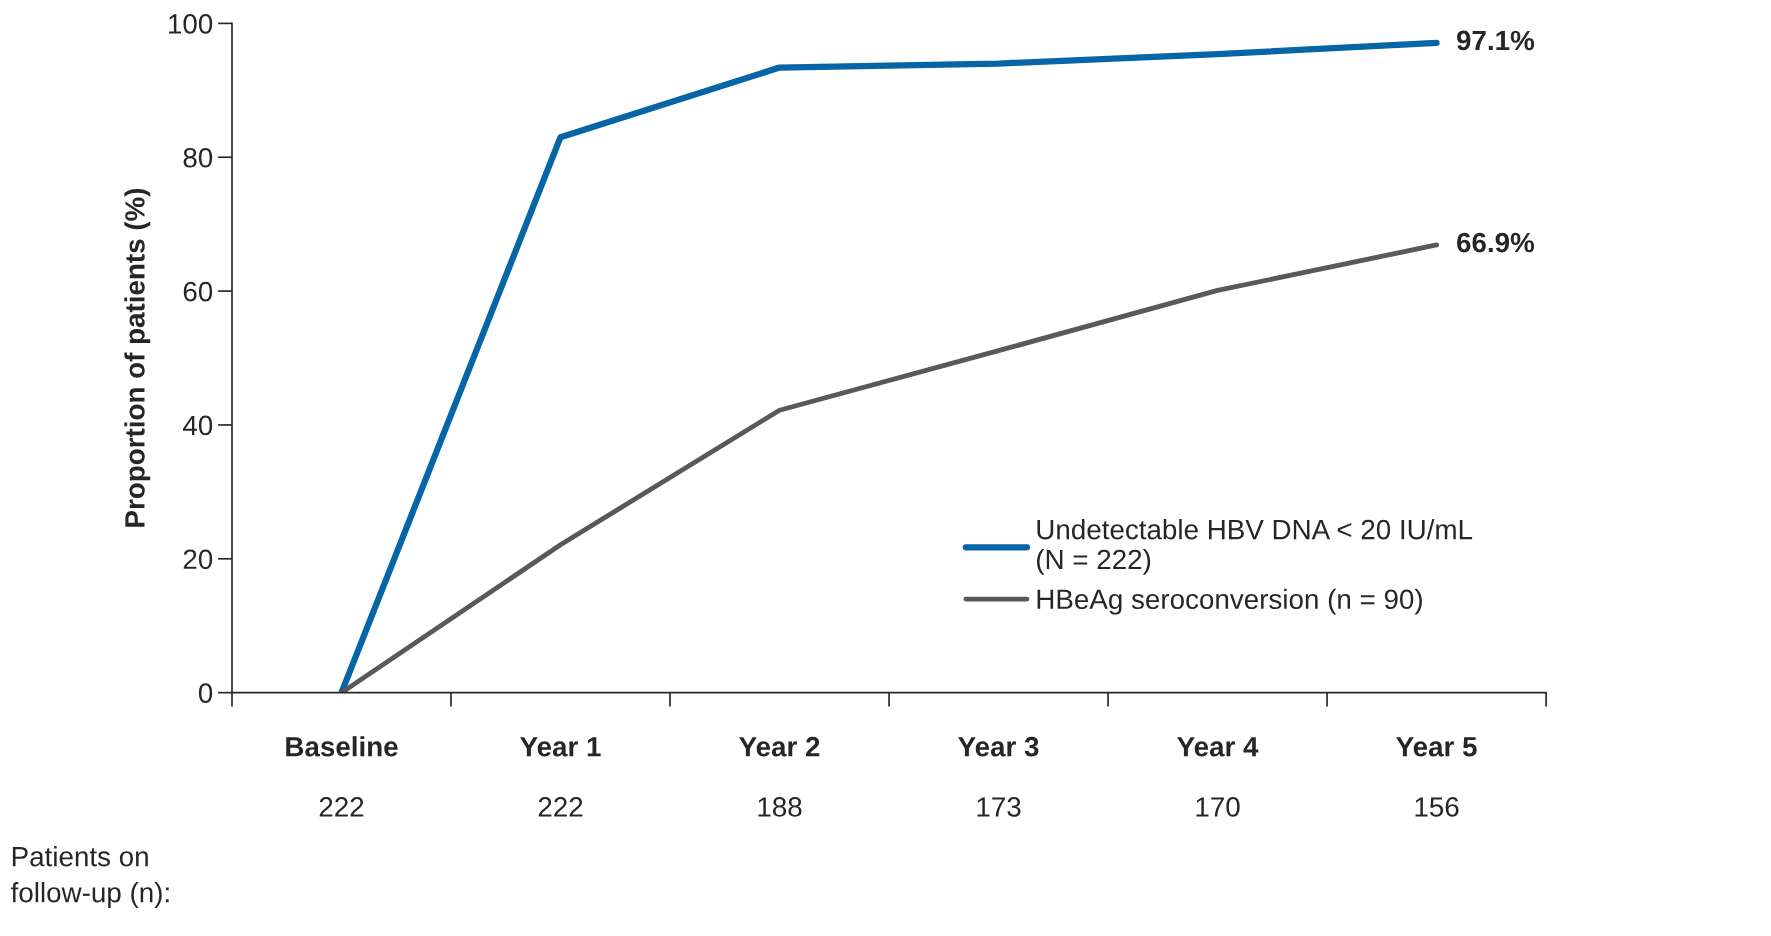  I want to click on text: 188, so click(780, 807).